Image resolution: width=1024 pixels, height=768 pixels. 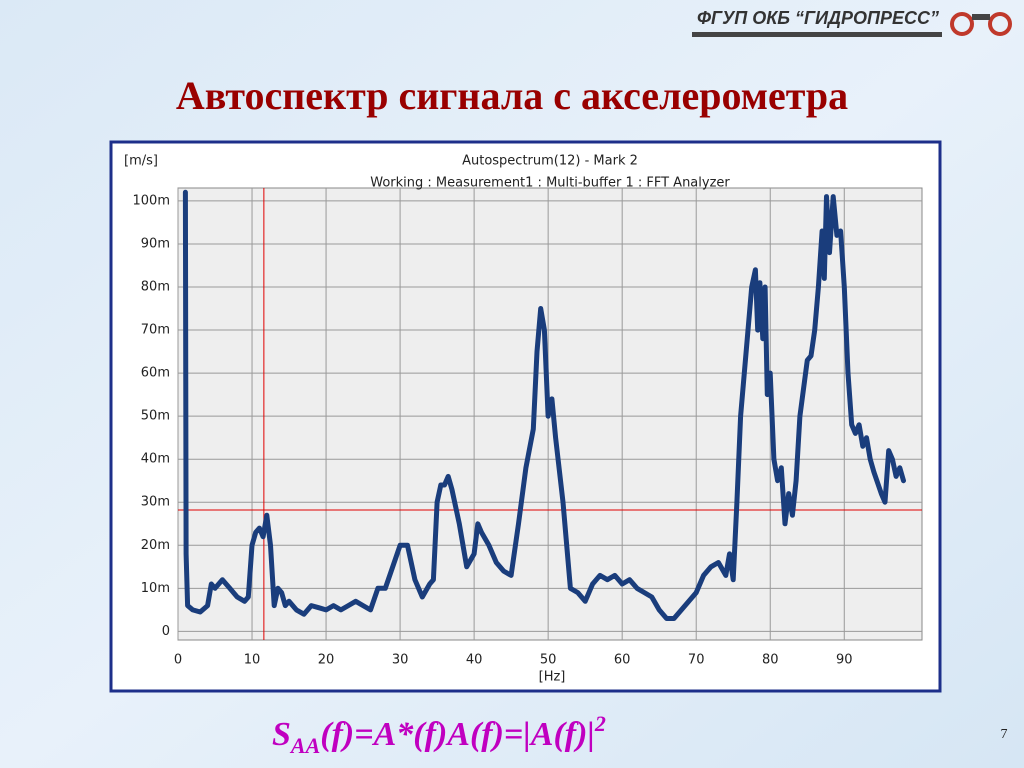 I want to click on x-tick-label: 80, so click(x=770, y=660).